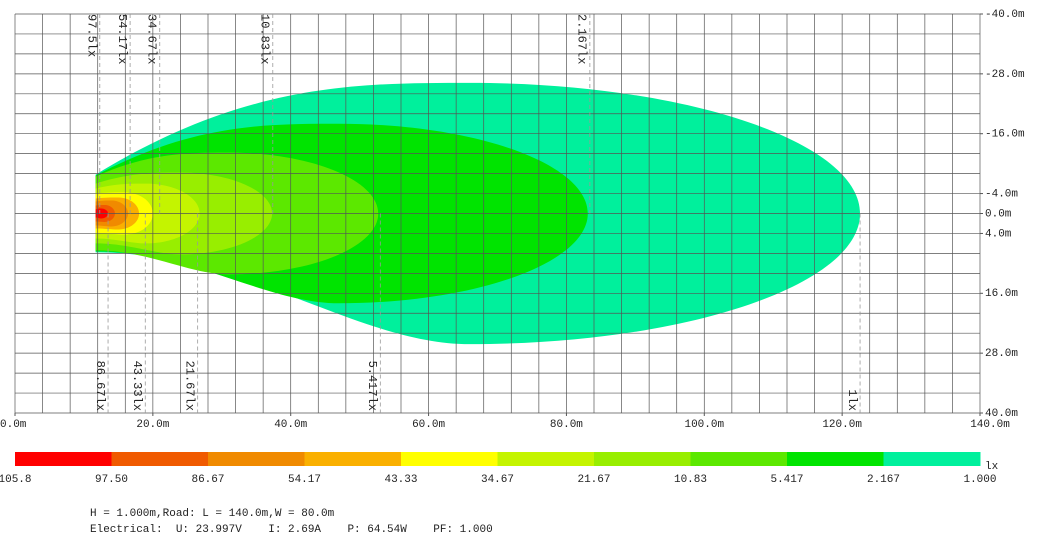 Image resolution: width=1058 pixels, height=539 pixels. Describe the element at coordinates (265, 39) in the screenshot. I see `marker-label: 10.83lx` at that location.